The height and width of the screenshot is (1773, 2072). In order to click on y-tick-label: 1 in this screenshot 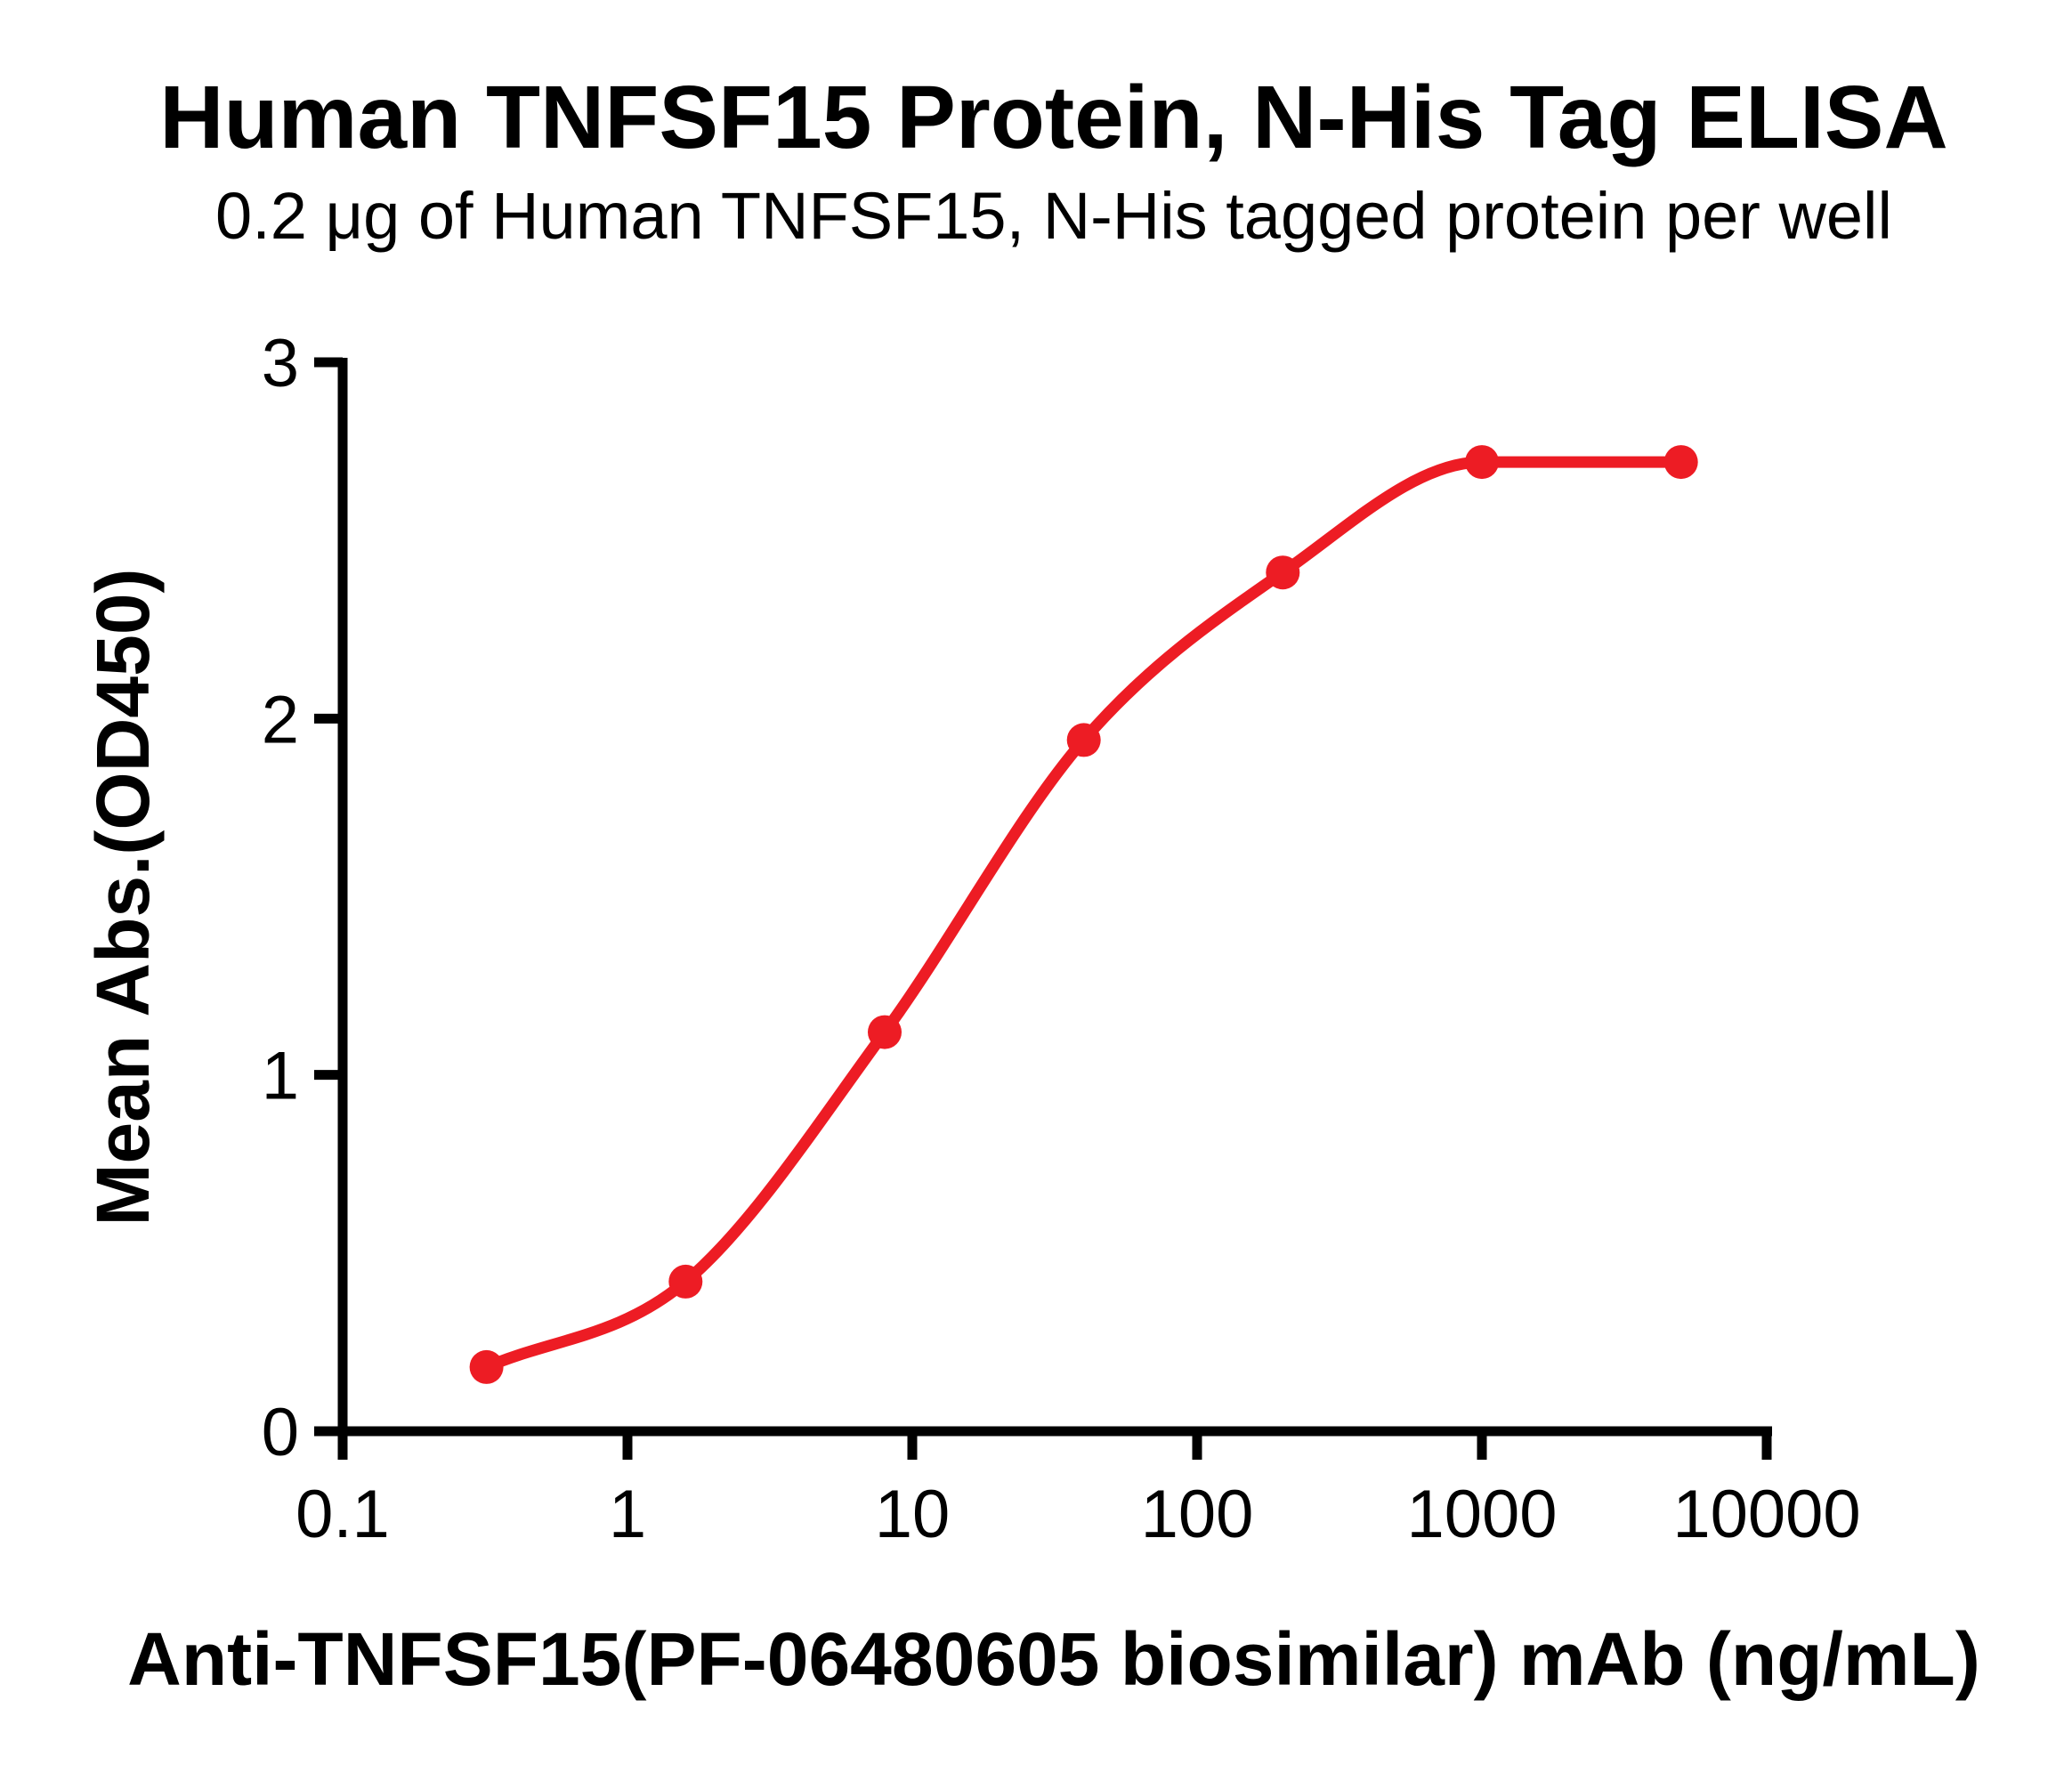, I will do `click(280, 1076)`.